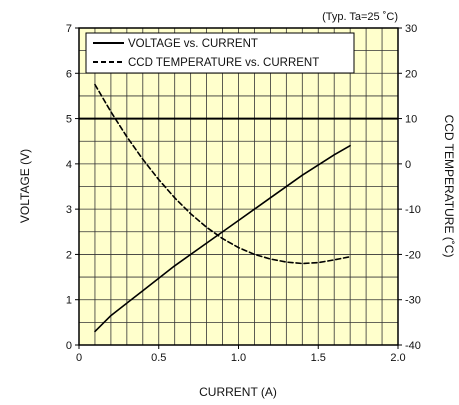 Image resolution: width=459 pixels, height=405 pixels. What do you see at coordinates (223, 63) in the screenshot?
I see `legend-label-temperature: CCD TEMPERATURE vs. CURRENT` at bounding box center [223, 63].